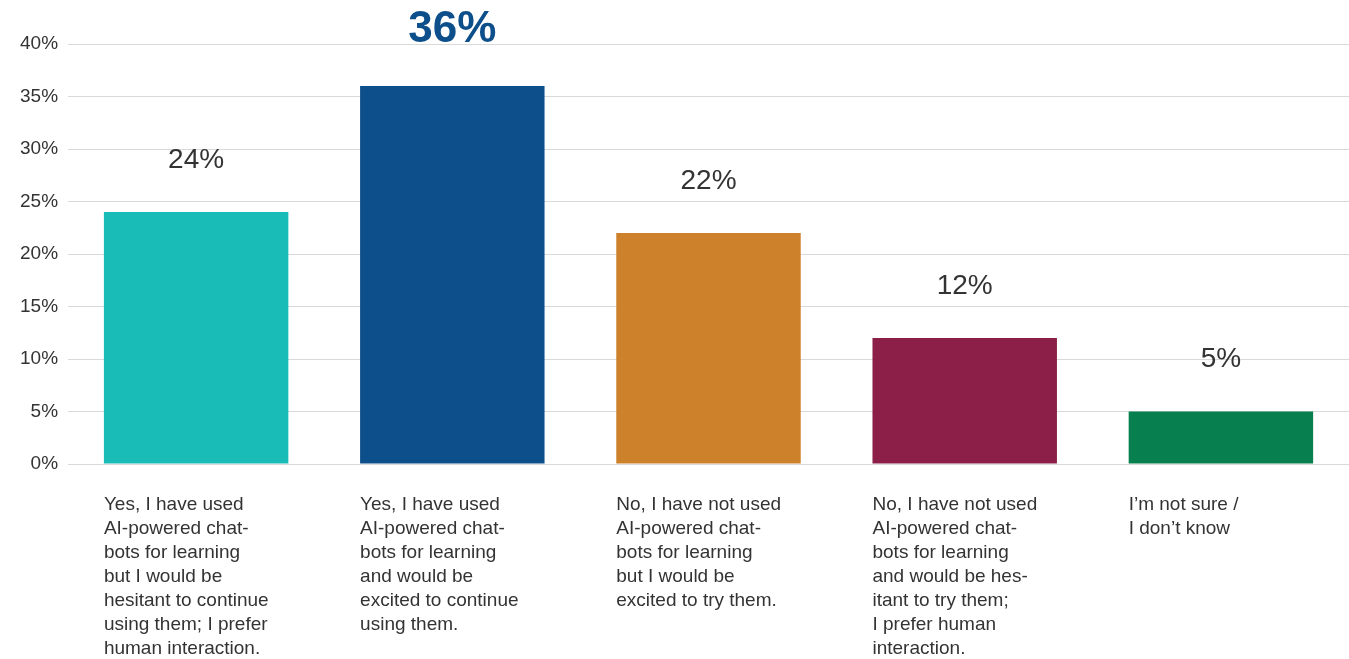  I want to click on y-tick-label: 20%, so click(39, 253).